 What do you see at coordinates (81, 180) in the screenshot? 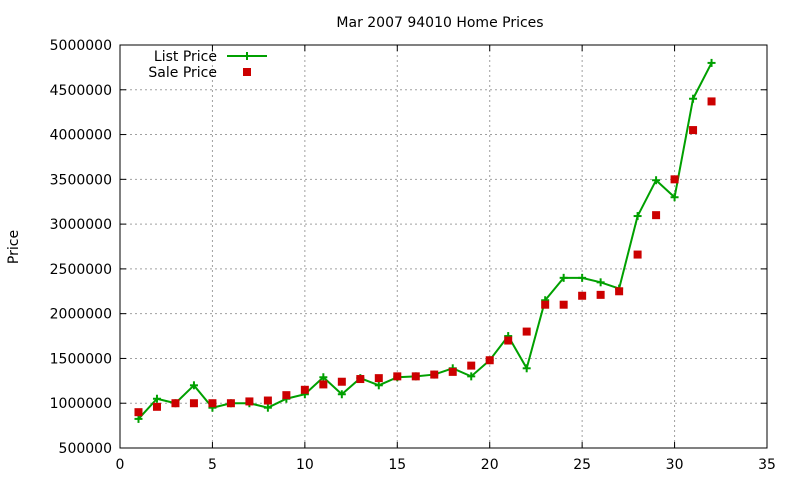
I see `y-tick-label: 3500000` at bounding box center [81, 180].